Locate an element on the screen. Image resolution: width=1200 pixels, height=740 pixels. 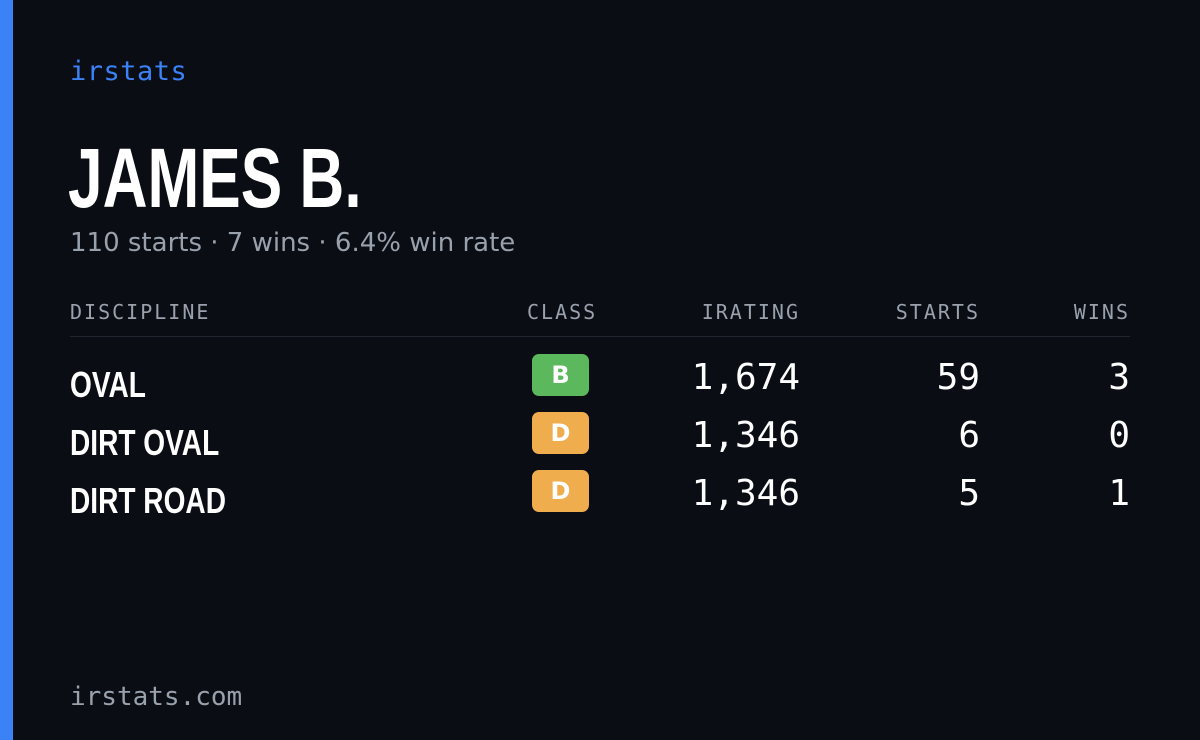
brand-logo: irstats is located at coordinates (129, 71).